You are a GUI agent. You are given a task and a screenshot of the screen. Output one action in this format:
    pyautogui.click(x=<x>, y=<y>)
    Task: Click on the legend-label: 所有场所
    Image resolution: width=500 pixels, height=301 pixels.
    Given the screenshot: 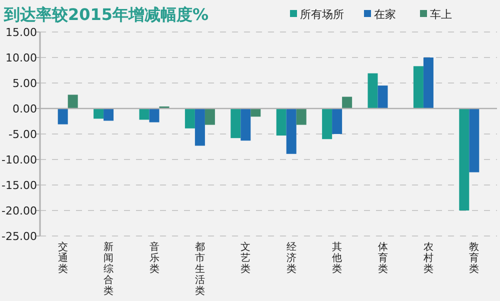 What is the action you would take?
    pyautogui.click(x=322, y=14)
    